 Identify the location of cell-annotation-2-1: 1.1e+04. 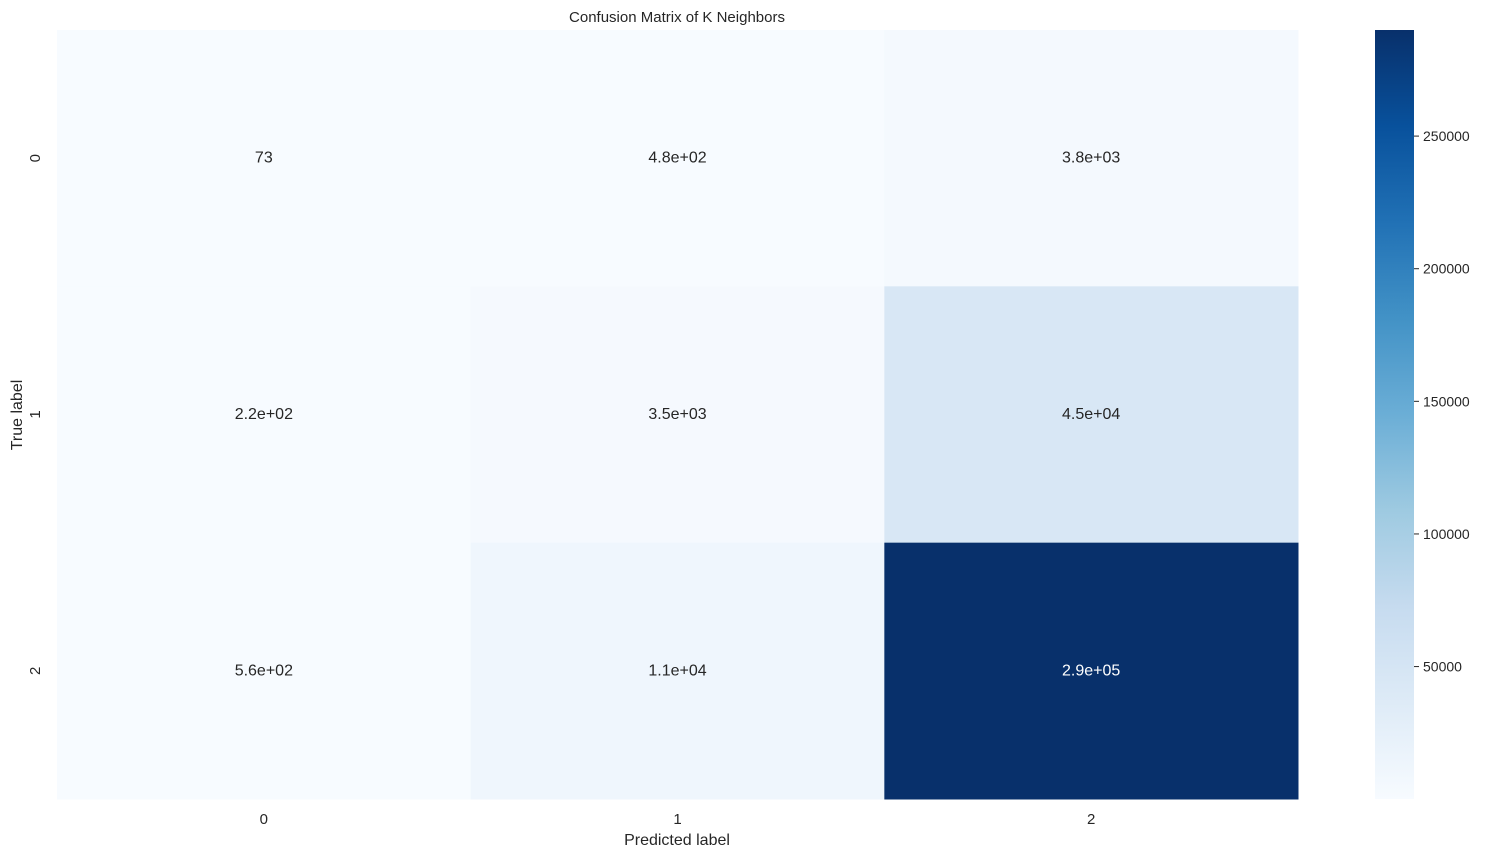
(677, 670).